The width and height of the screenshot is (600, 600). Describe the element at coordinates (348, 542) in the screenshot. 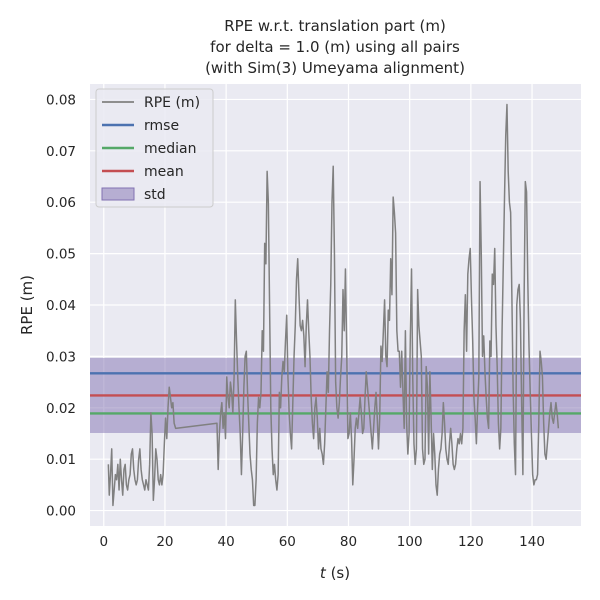

I see `x-tick-label: 80` at that location.